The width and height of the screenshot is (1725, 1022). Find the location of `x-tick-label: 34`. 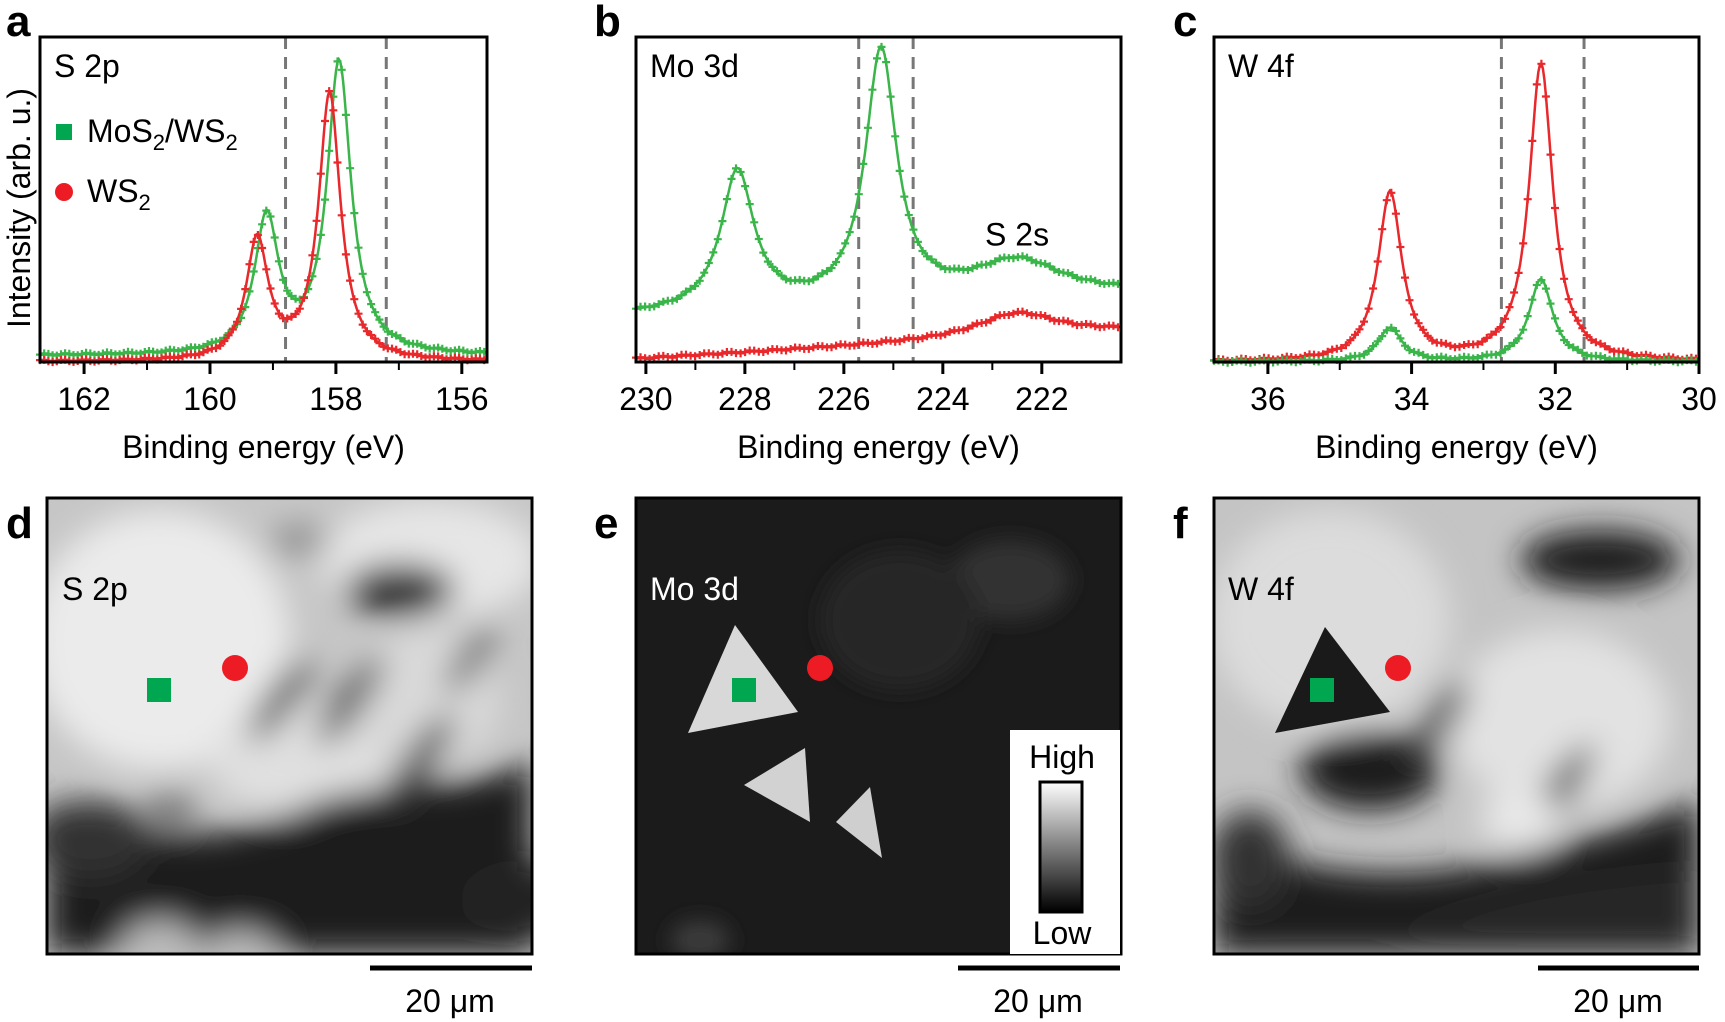

x-tick-label: 34 is located at coordinates (1412, 399).